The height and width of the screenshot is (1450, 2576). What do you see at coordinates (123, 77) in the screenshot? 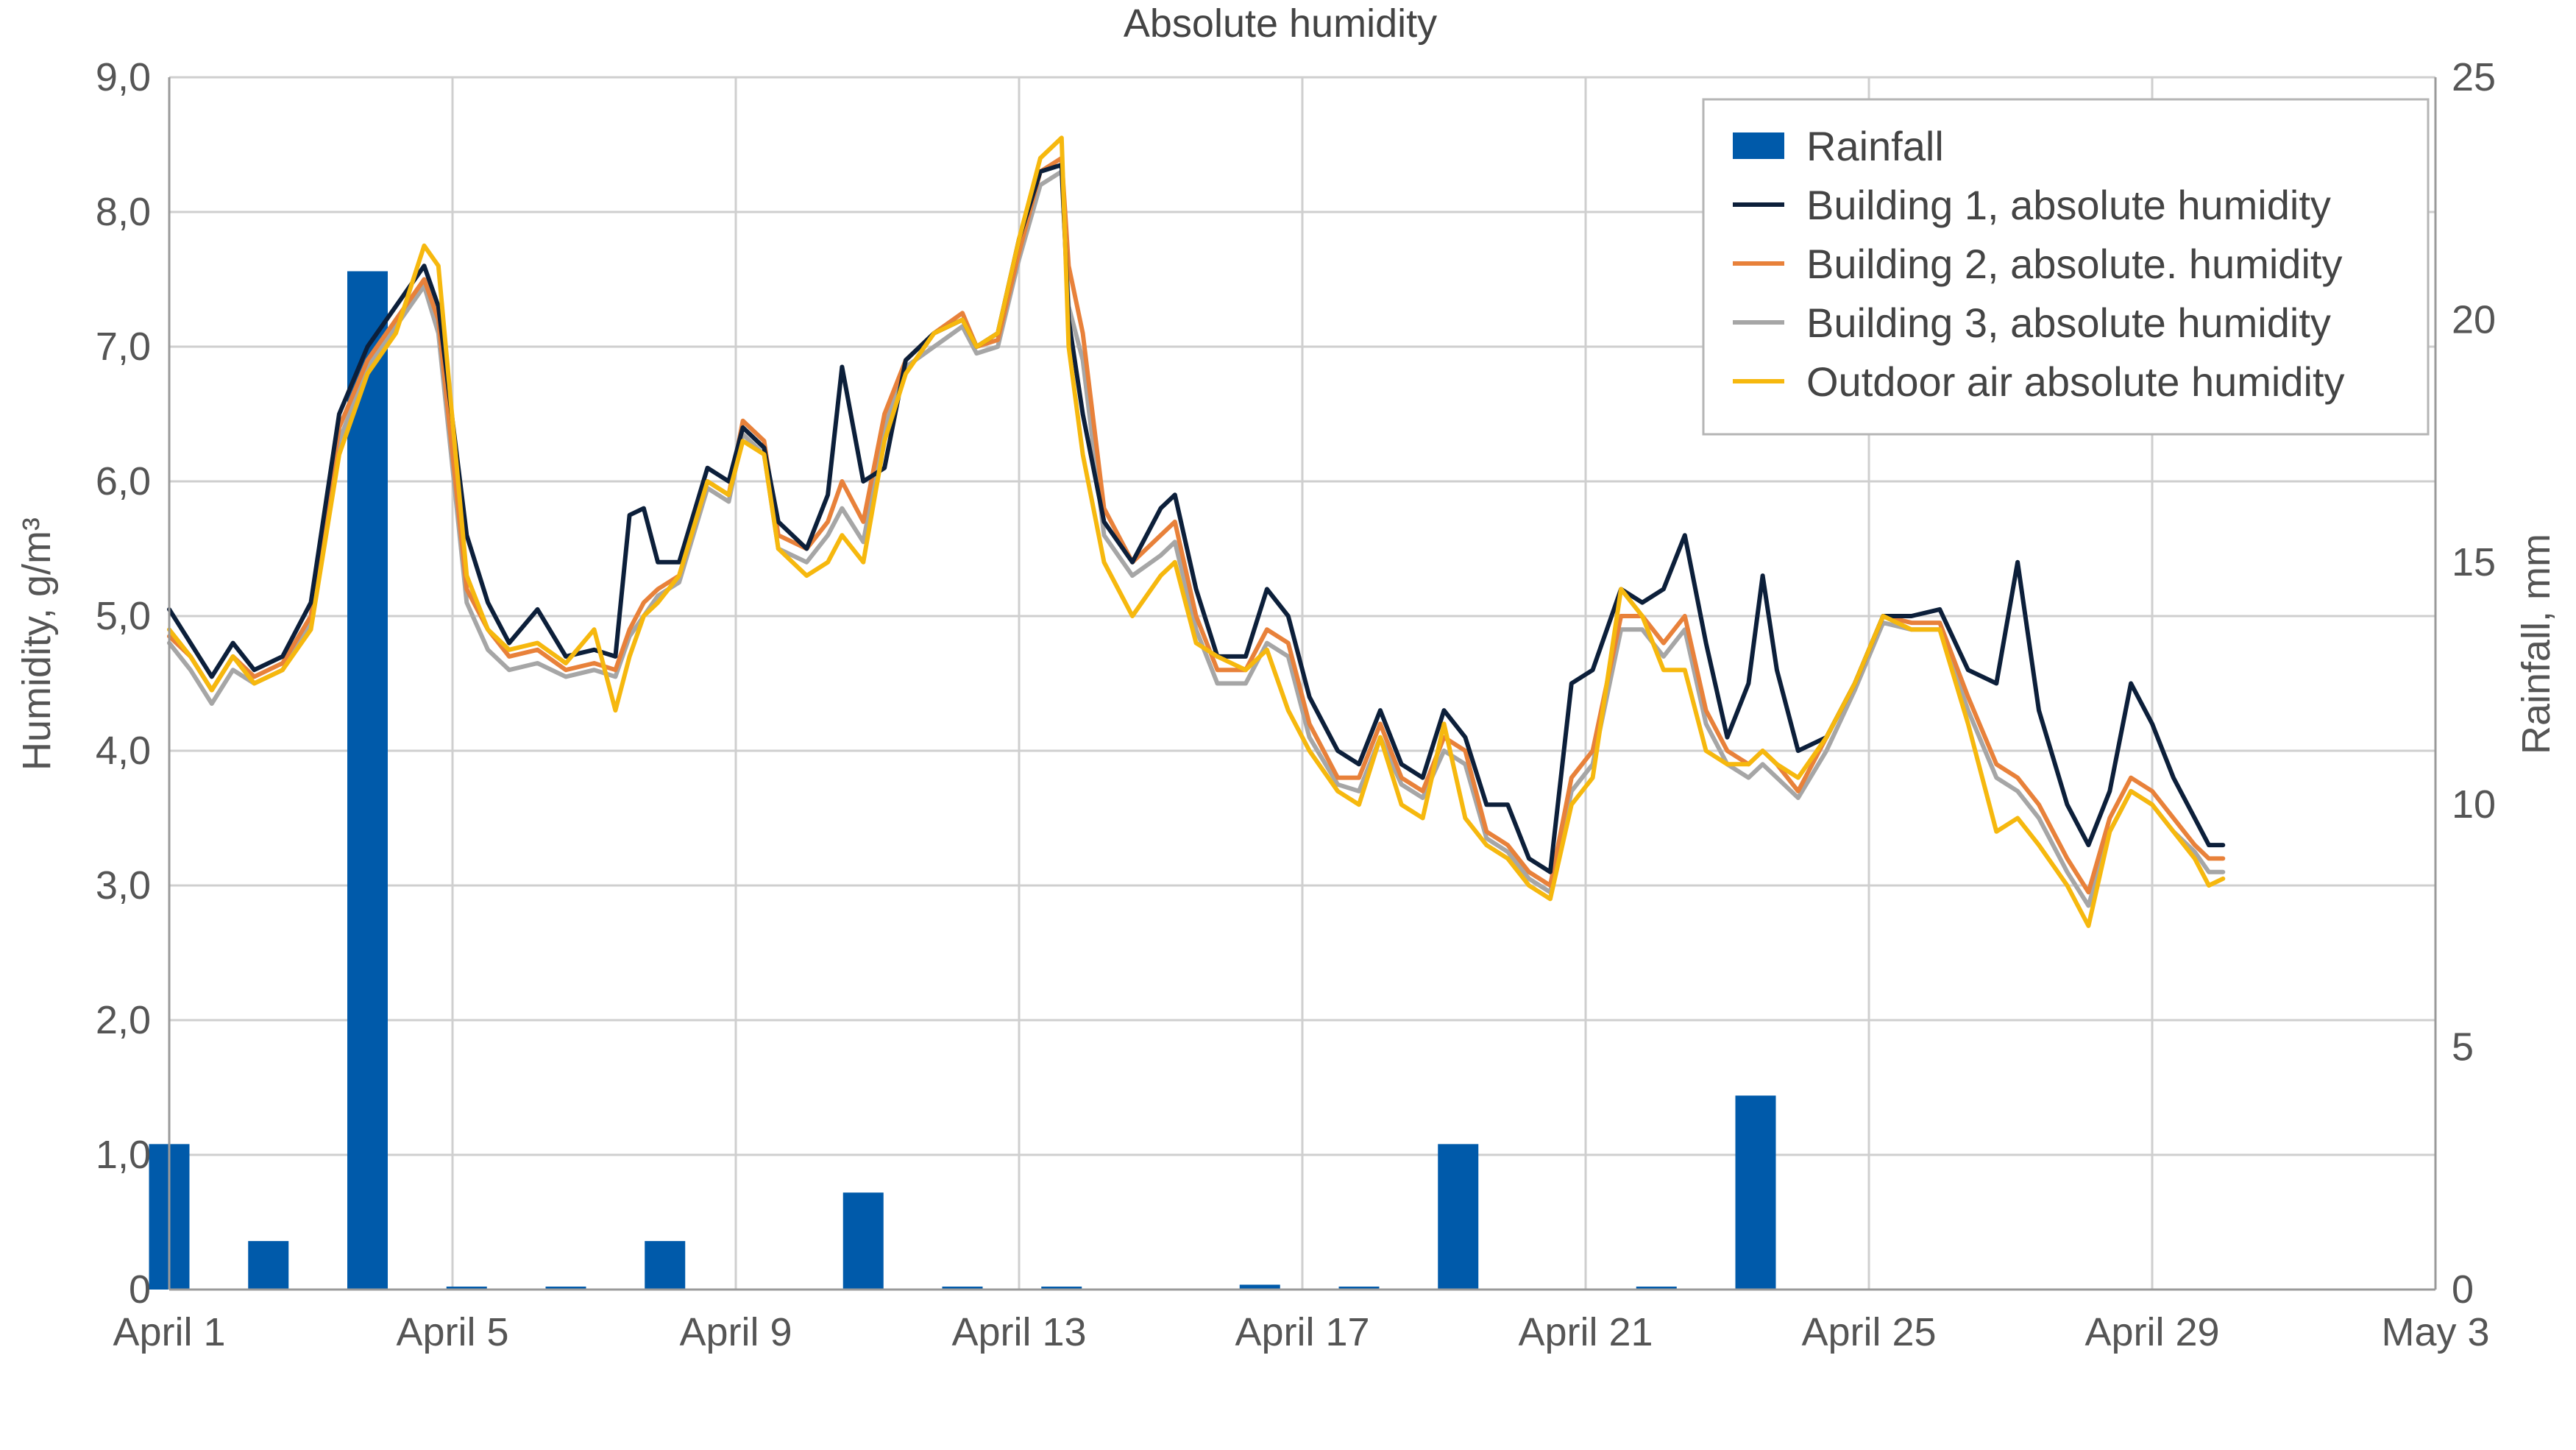
I see `y-left-tick-label: 9,0` at bounding box center [123, 77].